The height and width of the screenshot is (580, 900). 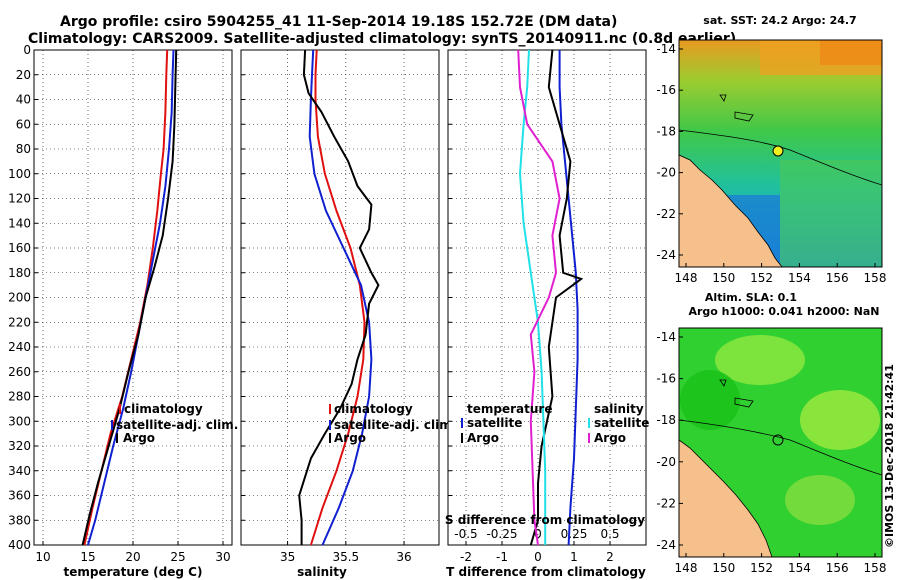 I want to click on depth-tick-label: 40, so click(x=23, y=100).